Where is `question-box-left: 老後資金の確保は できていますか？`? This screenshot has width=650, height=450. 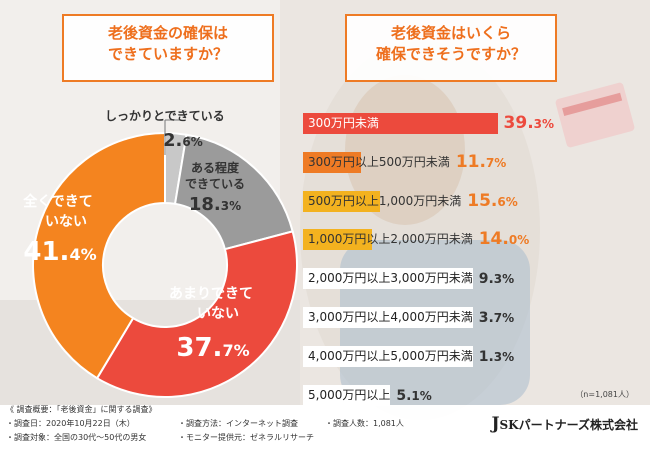
question-box-left: 老後資金の確保は できていますか？ is located at coordinates (168, 48).